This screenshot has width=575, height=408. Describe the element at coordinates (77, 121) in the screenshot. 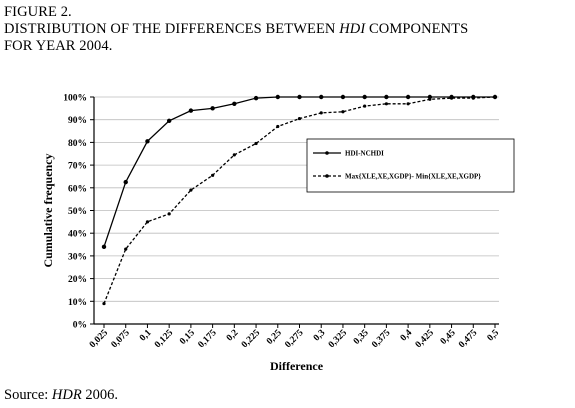

I see `y-tick-label: 90%` at that location.